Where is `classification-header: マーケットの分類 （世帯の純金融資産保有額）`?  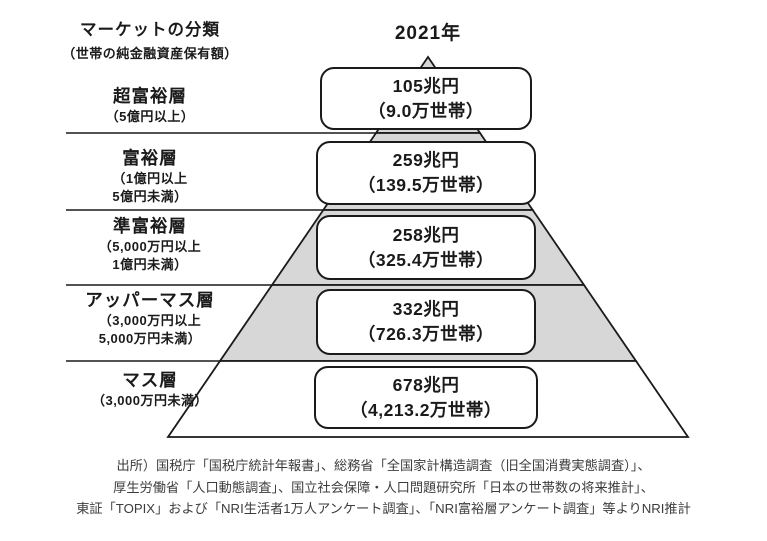
classification-header: マーケットの分類 （世帯の純金融資産保有額） is located at coordinates (150, 39).